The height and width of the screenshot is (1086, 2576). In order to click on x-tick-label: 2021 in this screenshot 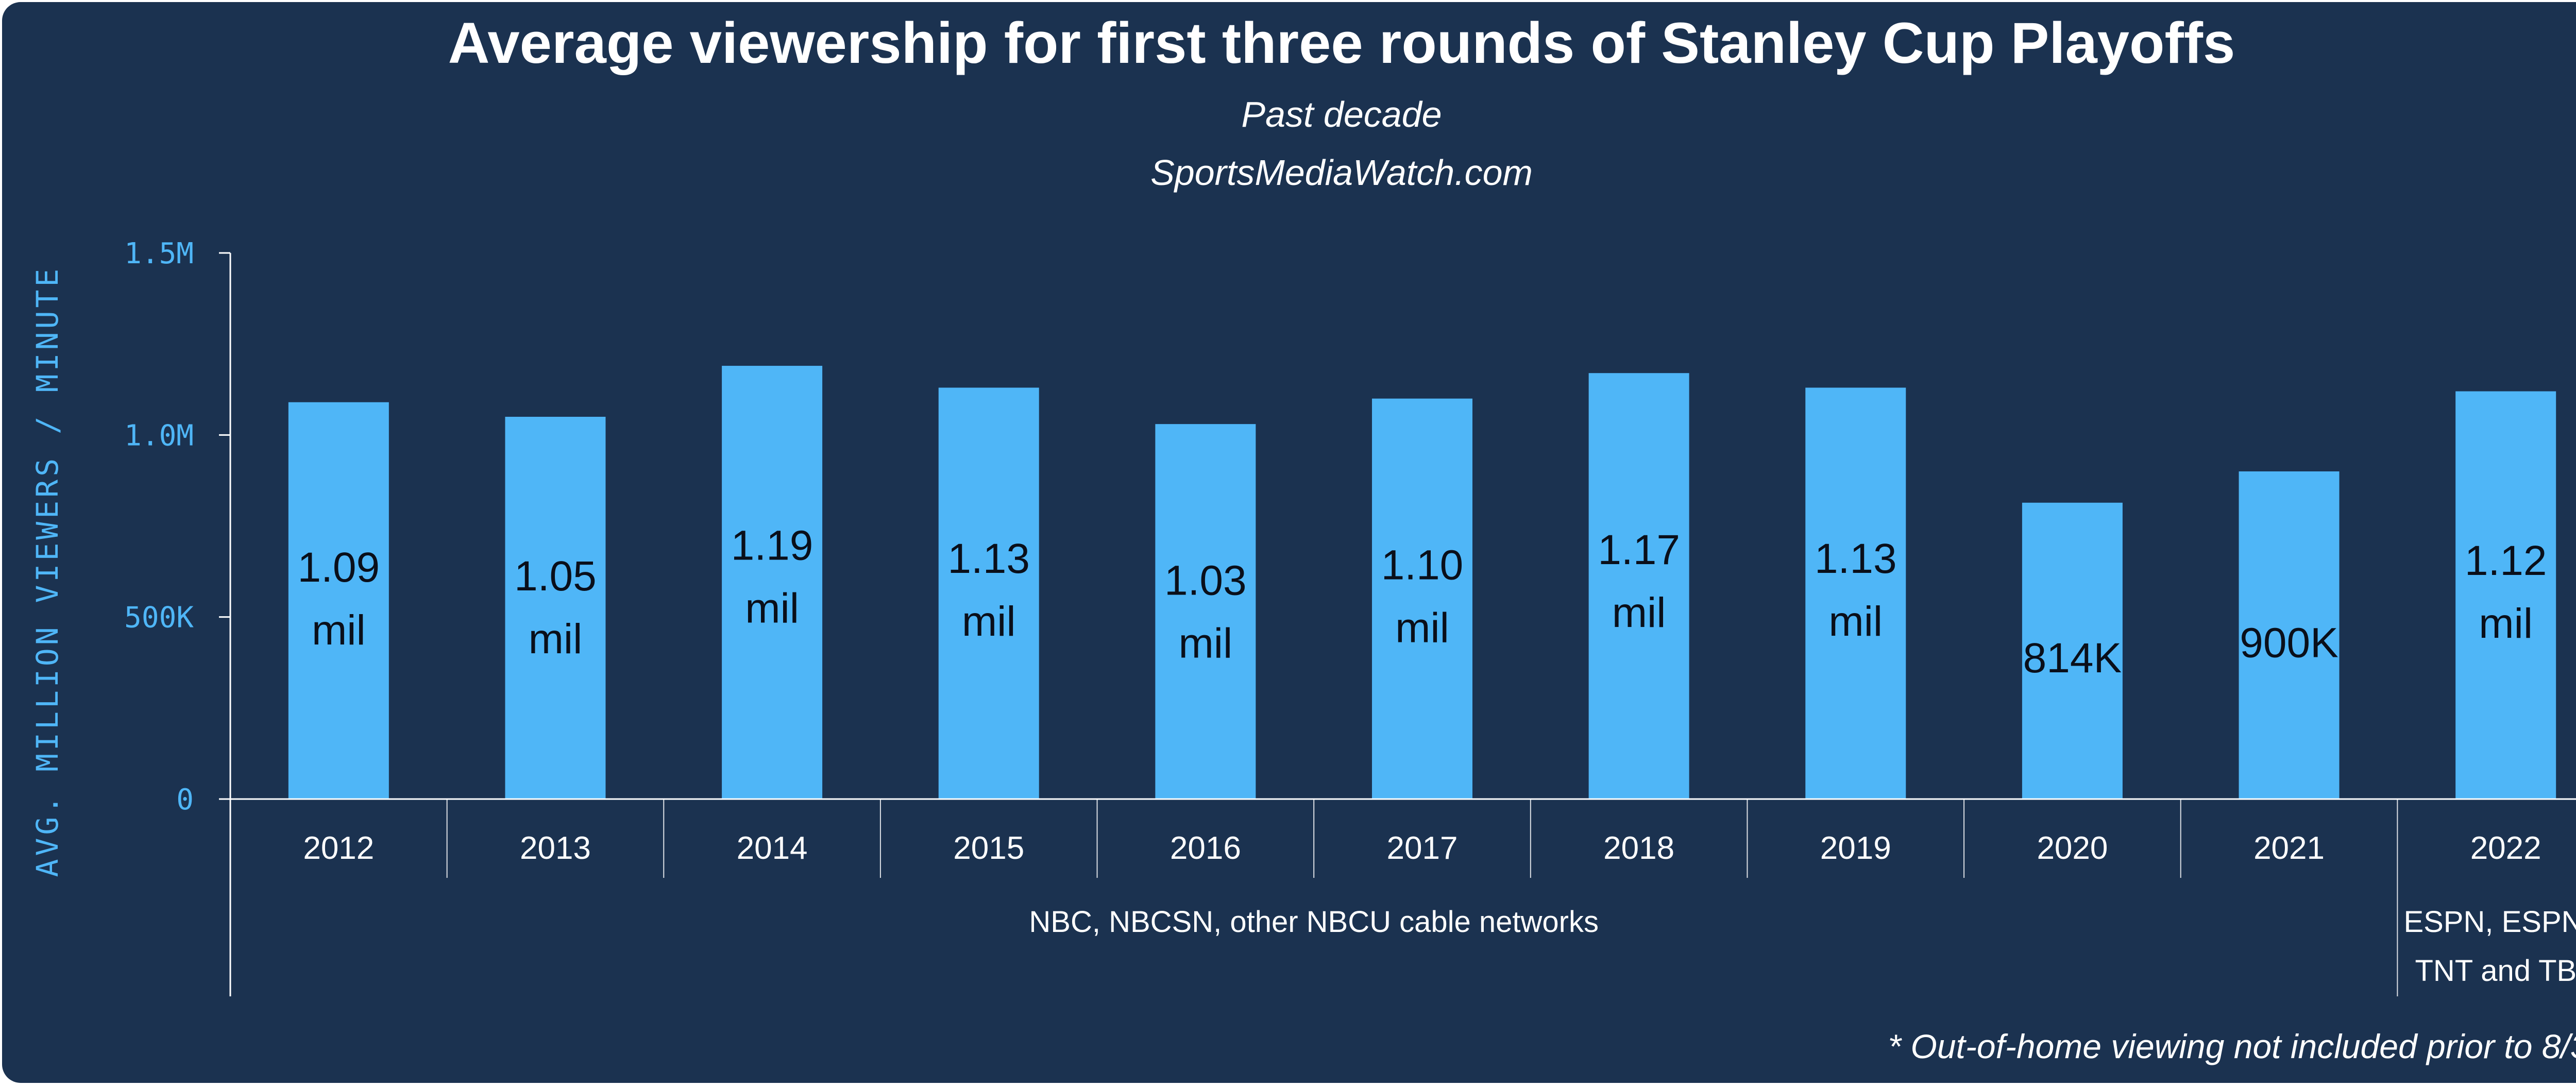, I will do `click(2289, 848)`.